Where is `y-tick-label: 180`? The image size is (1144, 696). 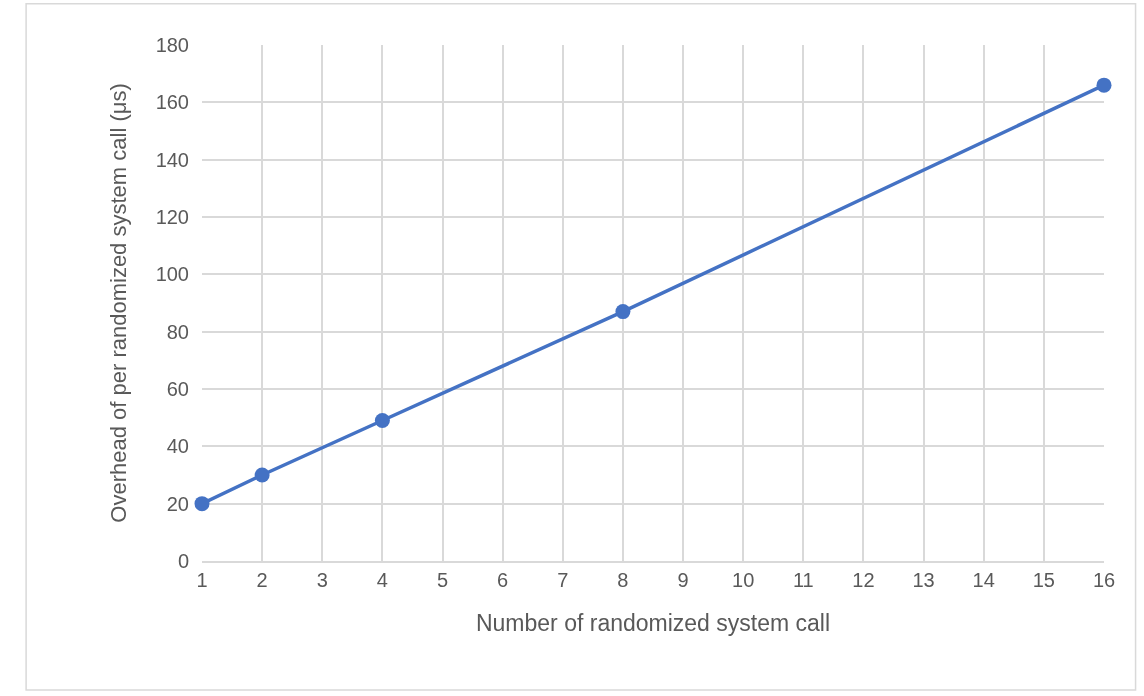 y-tick-label: 180 is located at coordinates (172, 45).